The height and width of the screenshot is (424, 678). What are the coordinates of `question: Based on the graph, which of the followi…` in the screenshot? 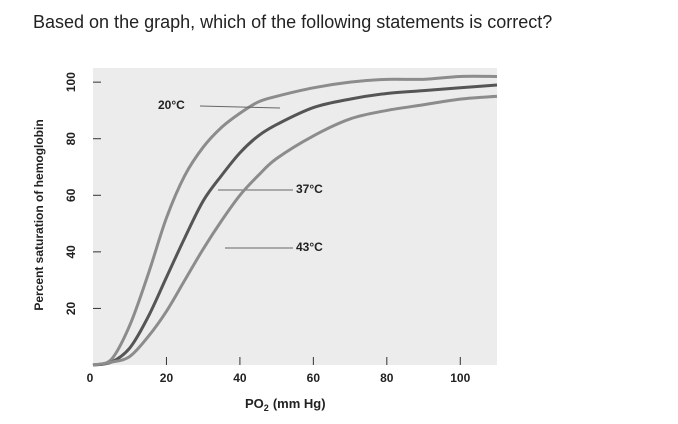 It's located at (292, 22).